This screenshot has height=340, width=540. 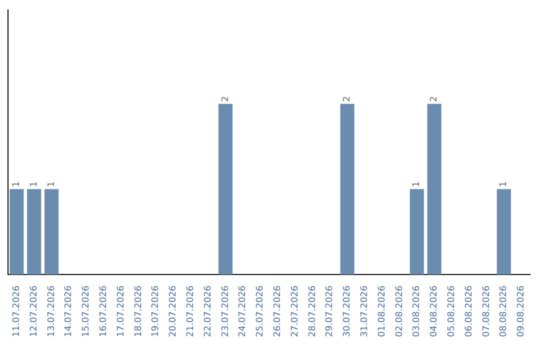 I want to click on x-tick-label: 19.07.2026, so click(x=156, y=311).